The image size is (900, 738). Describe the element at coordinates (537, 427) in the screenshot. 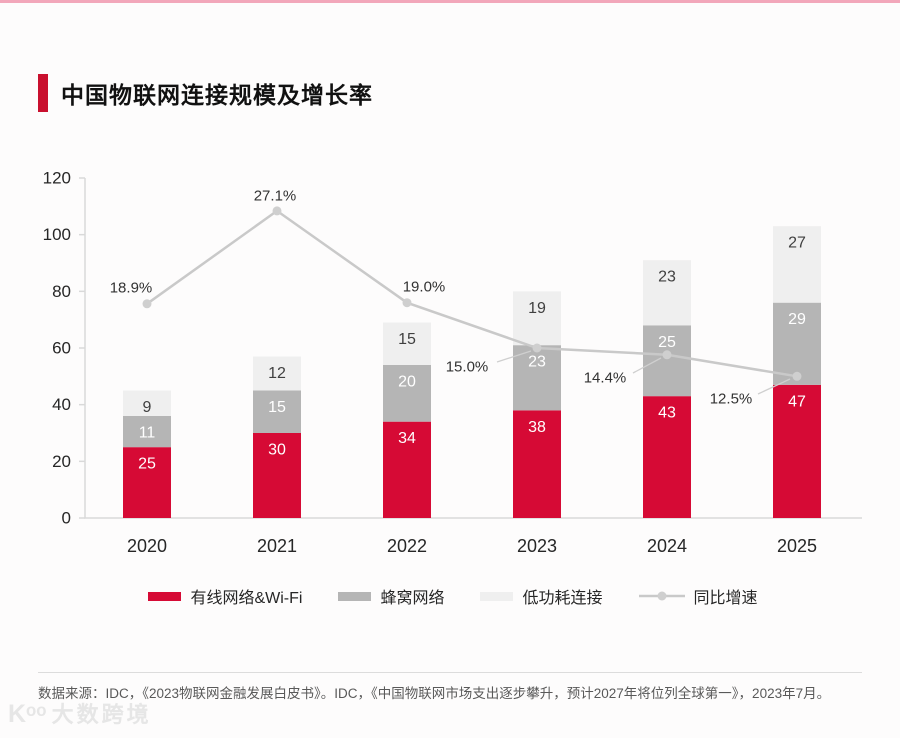

I see `bar-value-label: 38` at that location.